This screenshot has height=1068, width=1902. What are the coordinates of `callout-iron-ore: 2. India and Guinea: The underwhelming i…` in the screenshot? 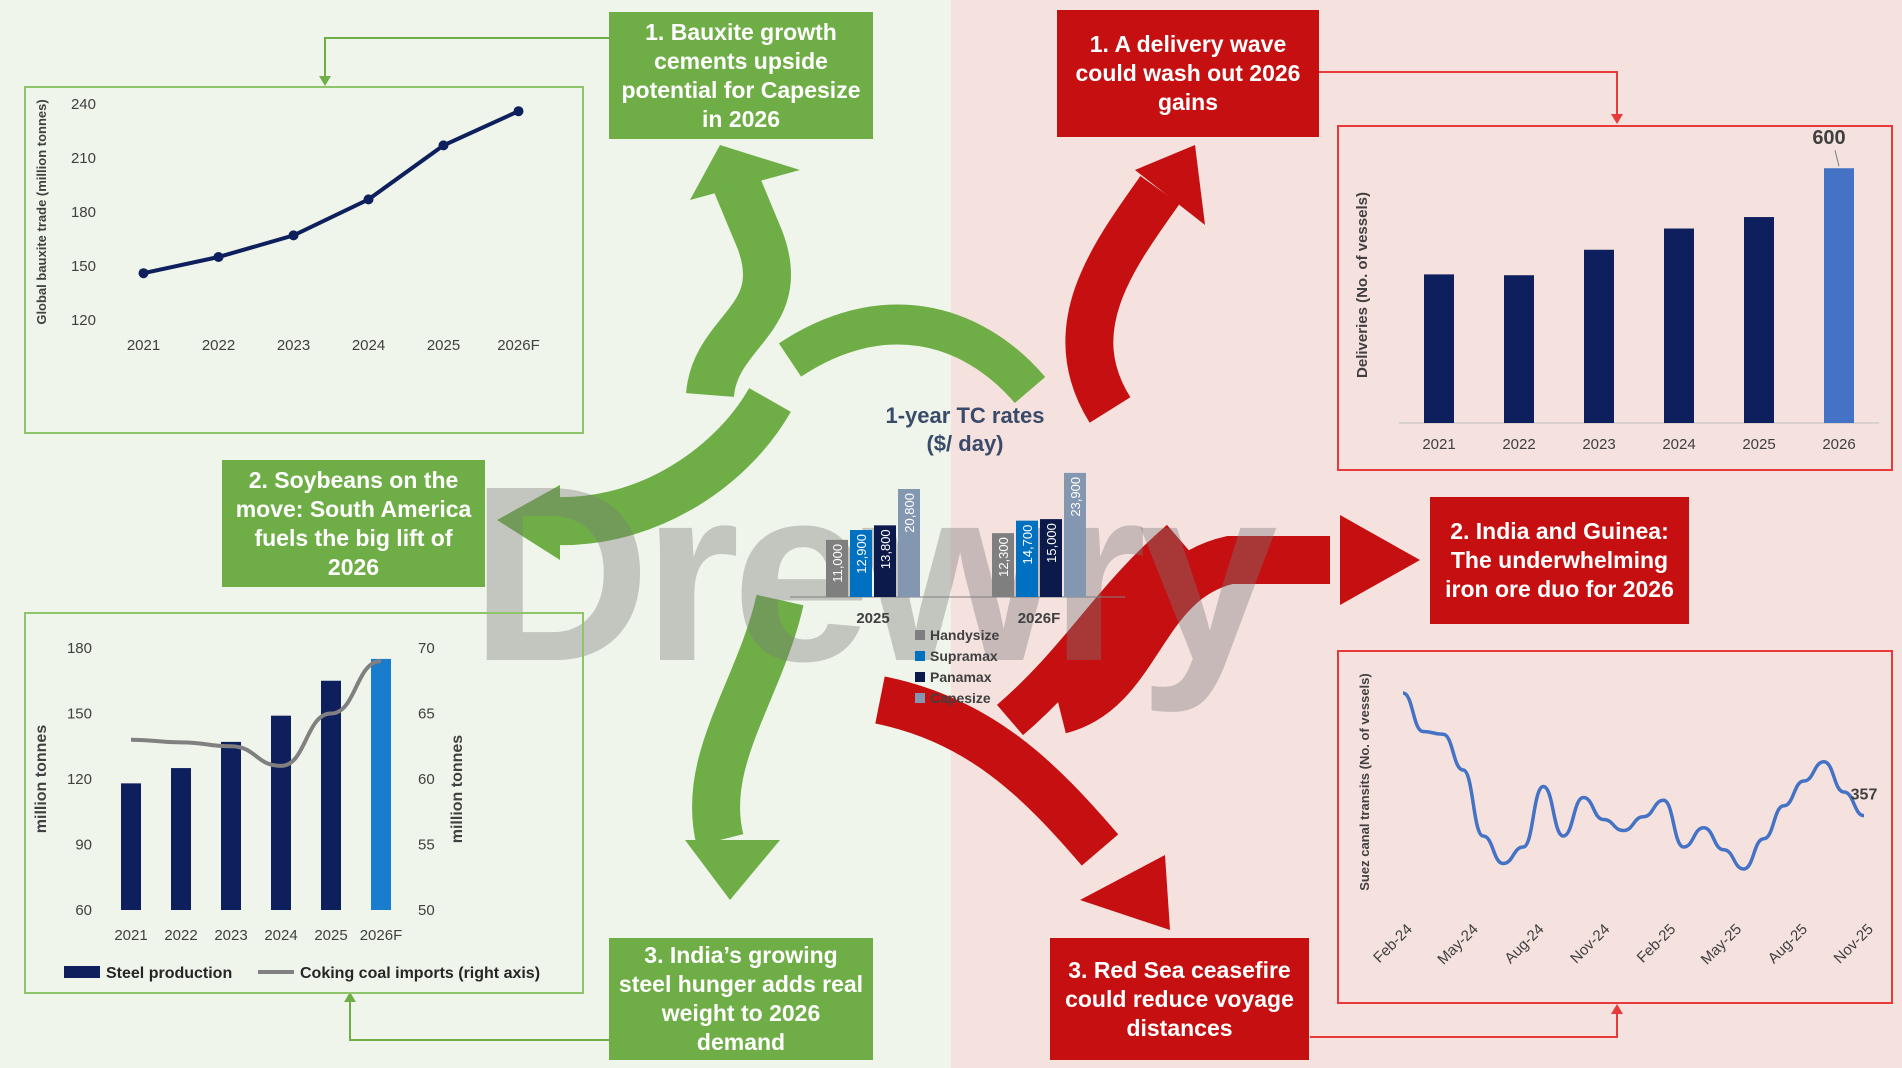 It's located at (1559, 560).